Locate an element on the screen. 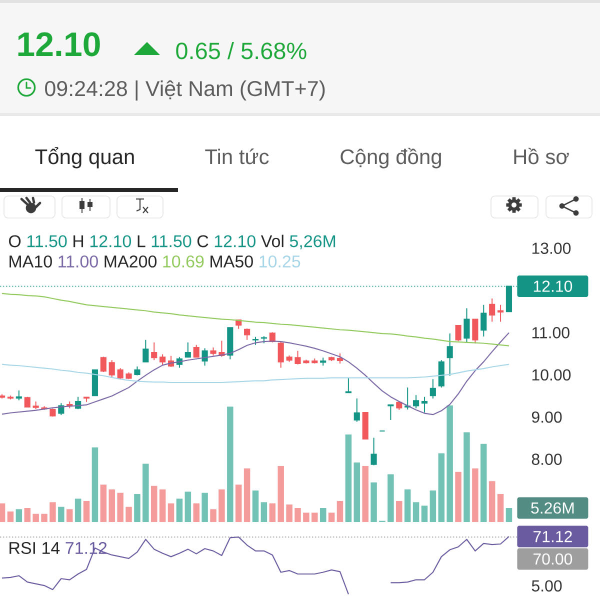 Image resolution: width=600 pixels, height=600 pixels. annotation: 10.25 is located at coordinates (280, 261).